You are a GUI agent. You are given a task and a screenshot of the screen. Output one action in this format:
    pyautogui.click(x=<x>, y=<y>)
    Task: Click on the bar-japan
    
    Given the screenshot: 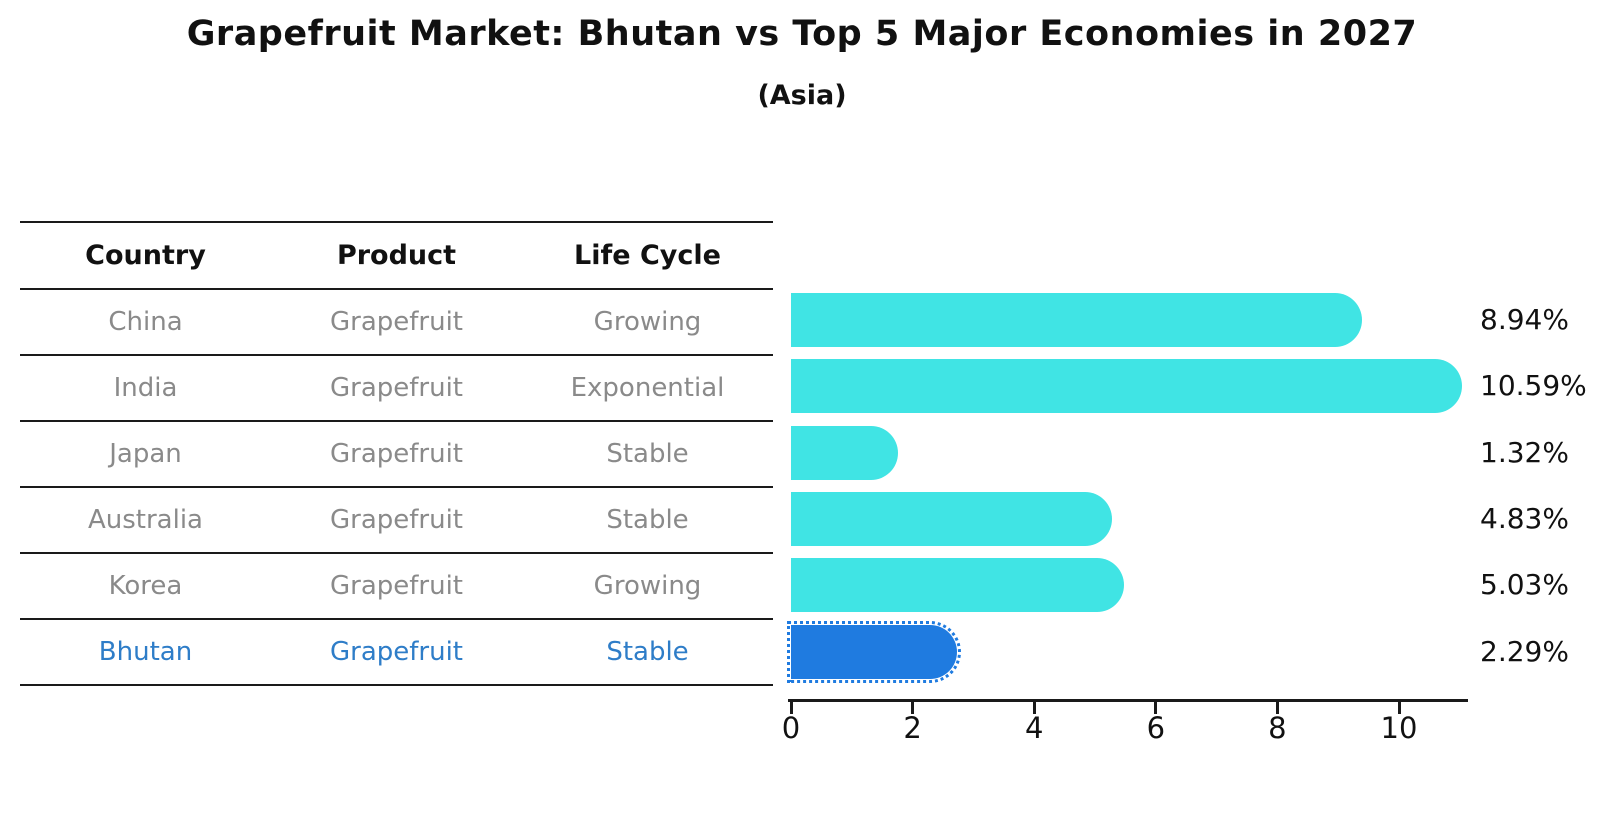 What is the action you would take?
    pyautogui.click(x=845, y=452)
    